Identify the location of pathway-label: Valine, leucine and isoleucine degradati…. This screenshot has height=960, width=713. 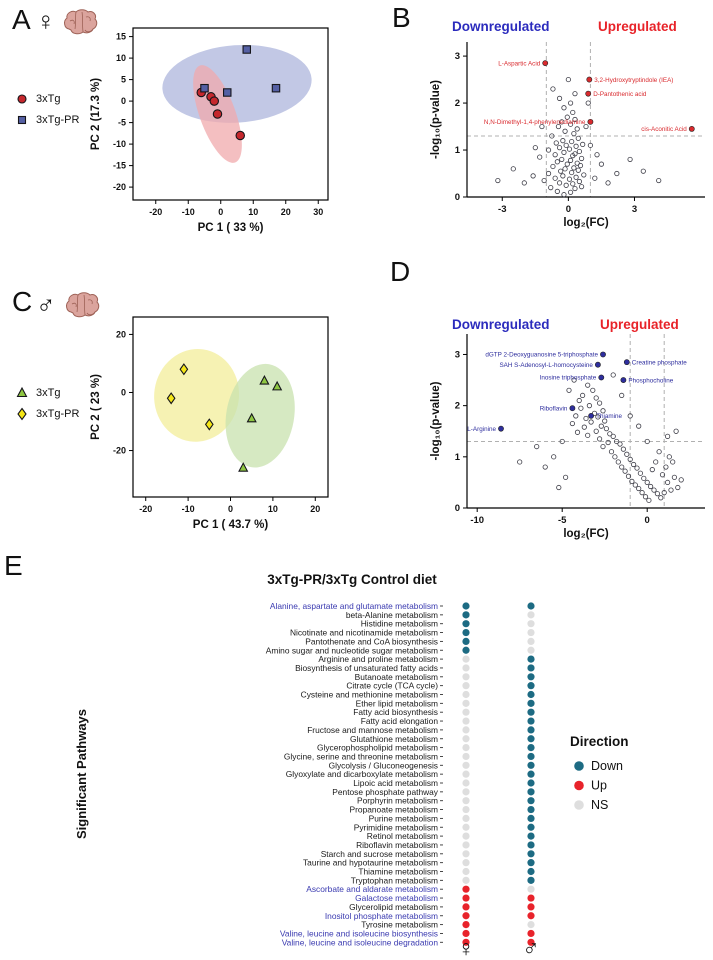
(360, 942).